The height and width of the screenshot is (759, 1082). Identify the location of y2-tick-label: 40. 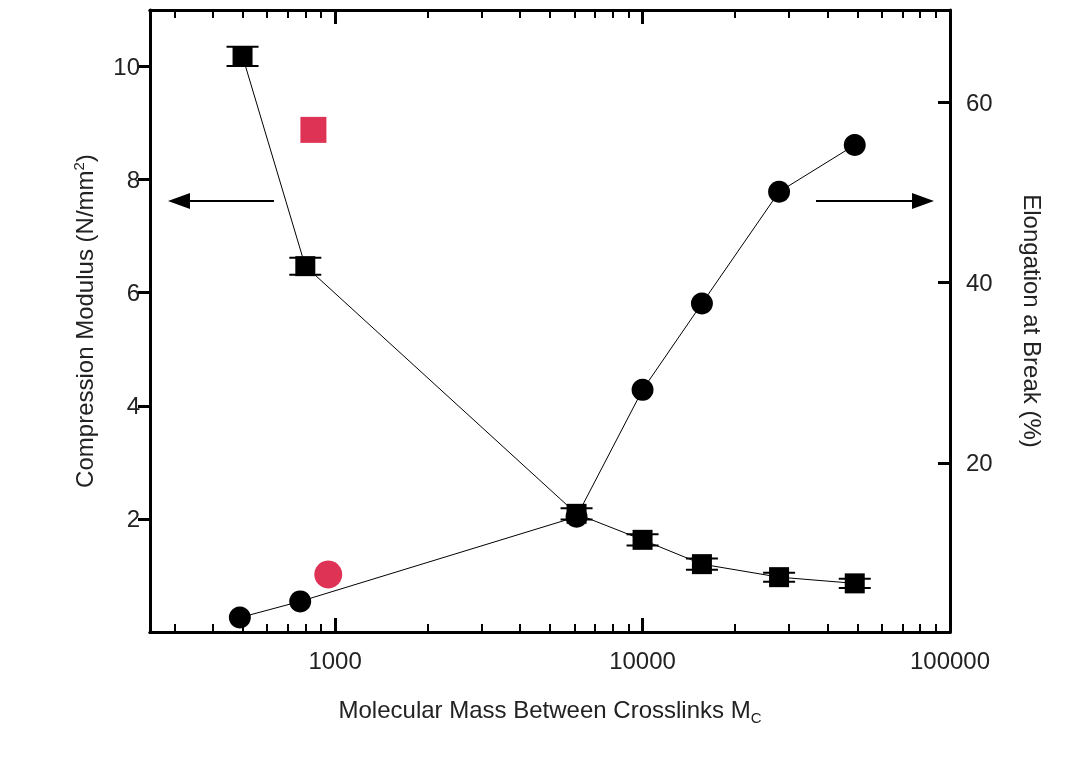
(979, 283).